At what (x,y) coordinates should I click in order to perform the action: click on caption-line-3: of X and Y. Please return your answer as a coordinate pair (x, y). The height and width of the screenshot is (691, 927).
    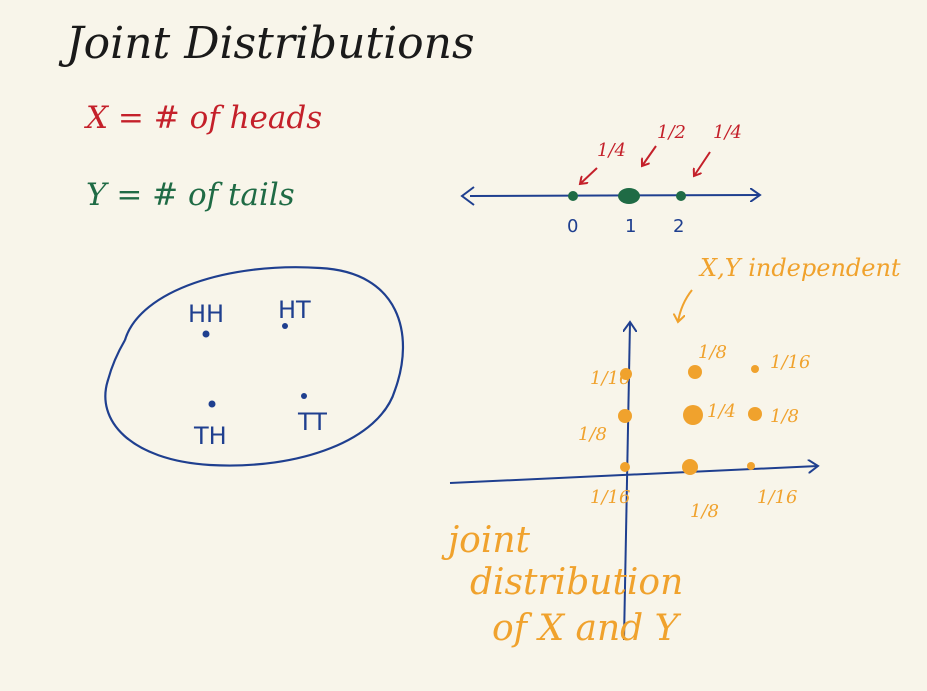
    Looking at the image, I should click on (587, 628).